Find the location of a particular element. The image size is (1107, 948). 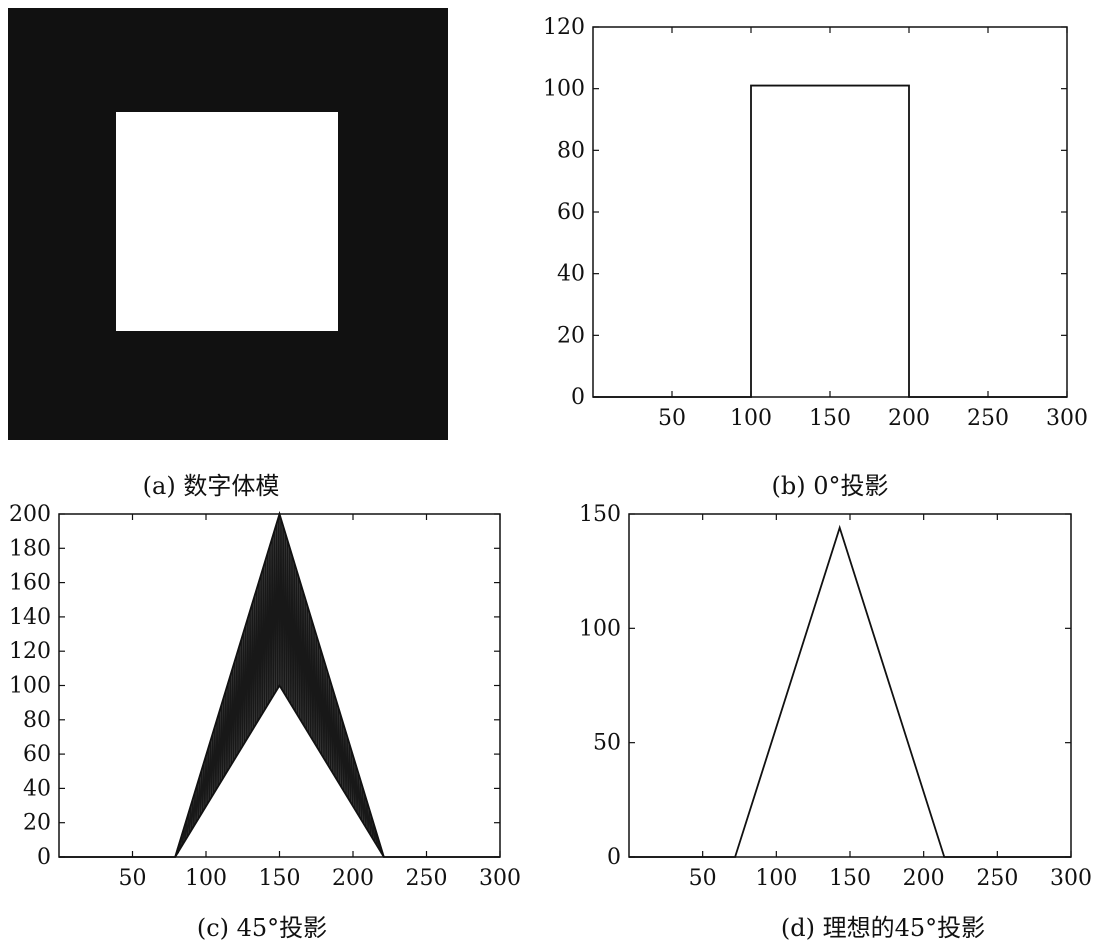

y-tick-label: 200 is located at coordinates (30, 514).